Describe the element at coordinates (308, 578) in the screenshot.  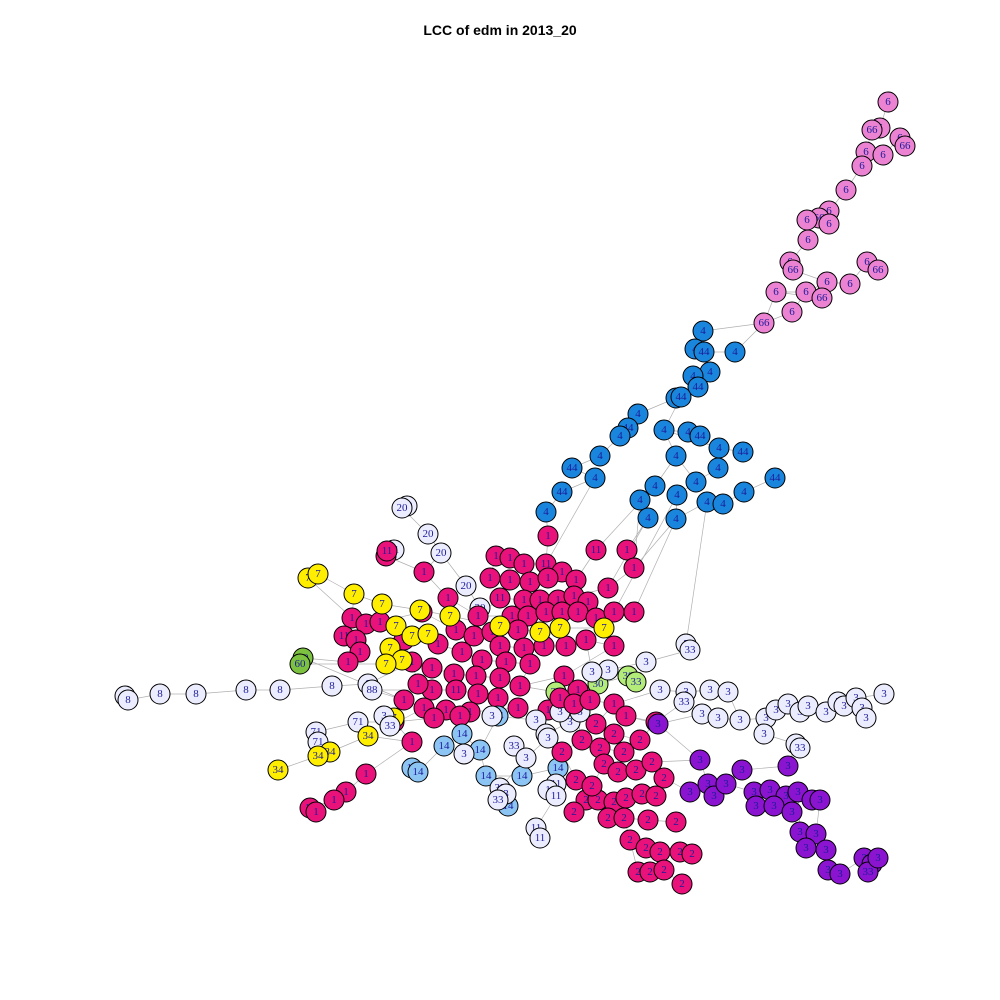
I see `node-label: 7` at that location.